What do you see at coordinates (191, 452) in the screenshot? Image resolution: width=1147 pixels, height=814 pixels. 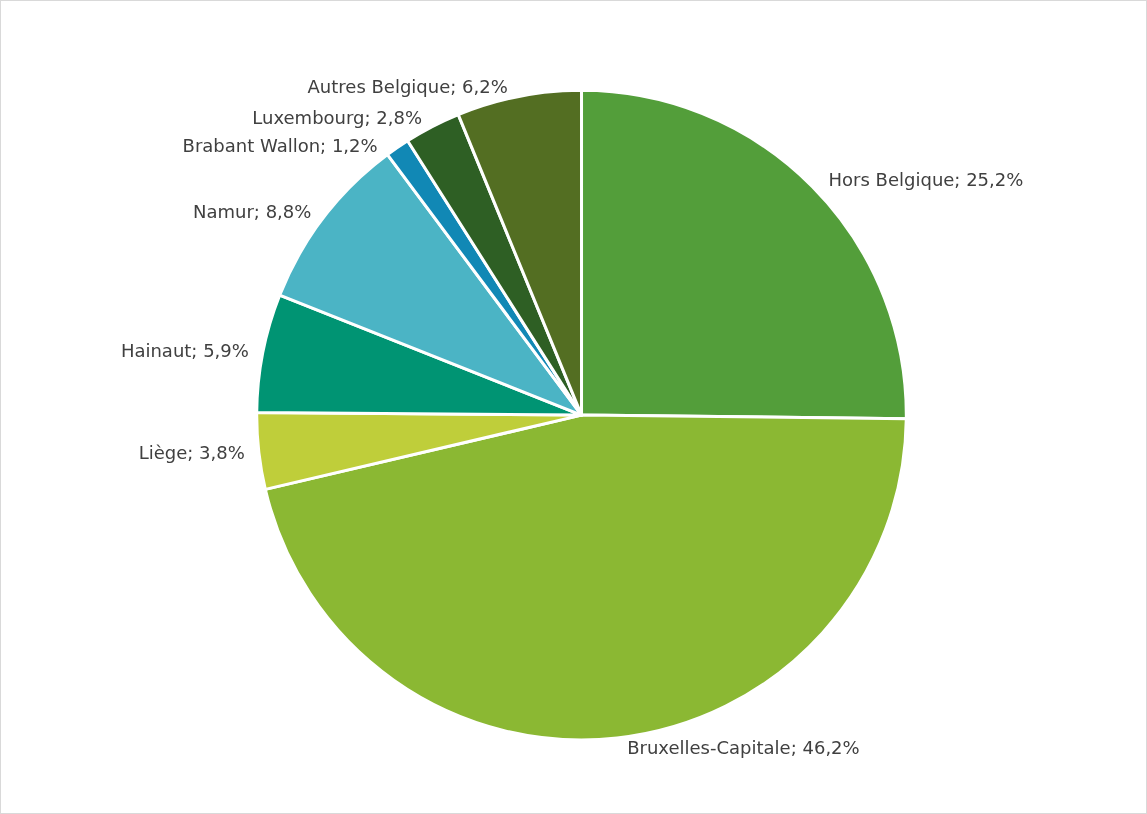 I see `slice-label: Liège; 3,8%` at bounding box center [191, 452].